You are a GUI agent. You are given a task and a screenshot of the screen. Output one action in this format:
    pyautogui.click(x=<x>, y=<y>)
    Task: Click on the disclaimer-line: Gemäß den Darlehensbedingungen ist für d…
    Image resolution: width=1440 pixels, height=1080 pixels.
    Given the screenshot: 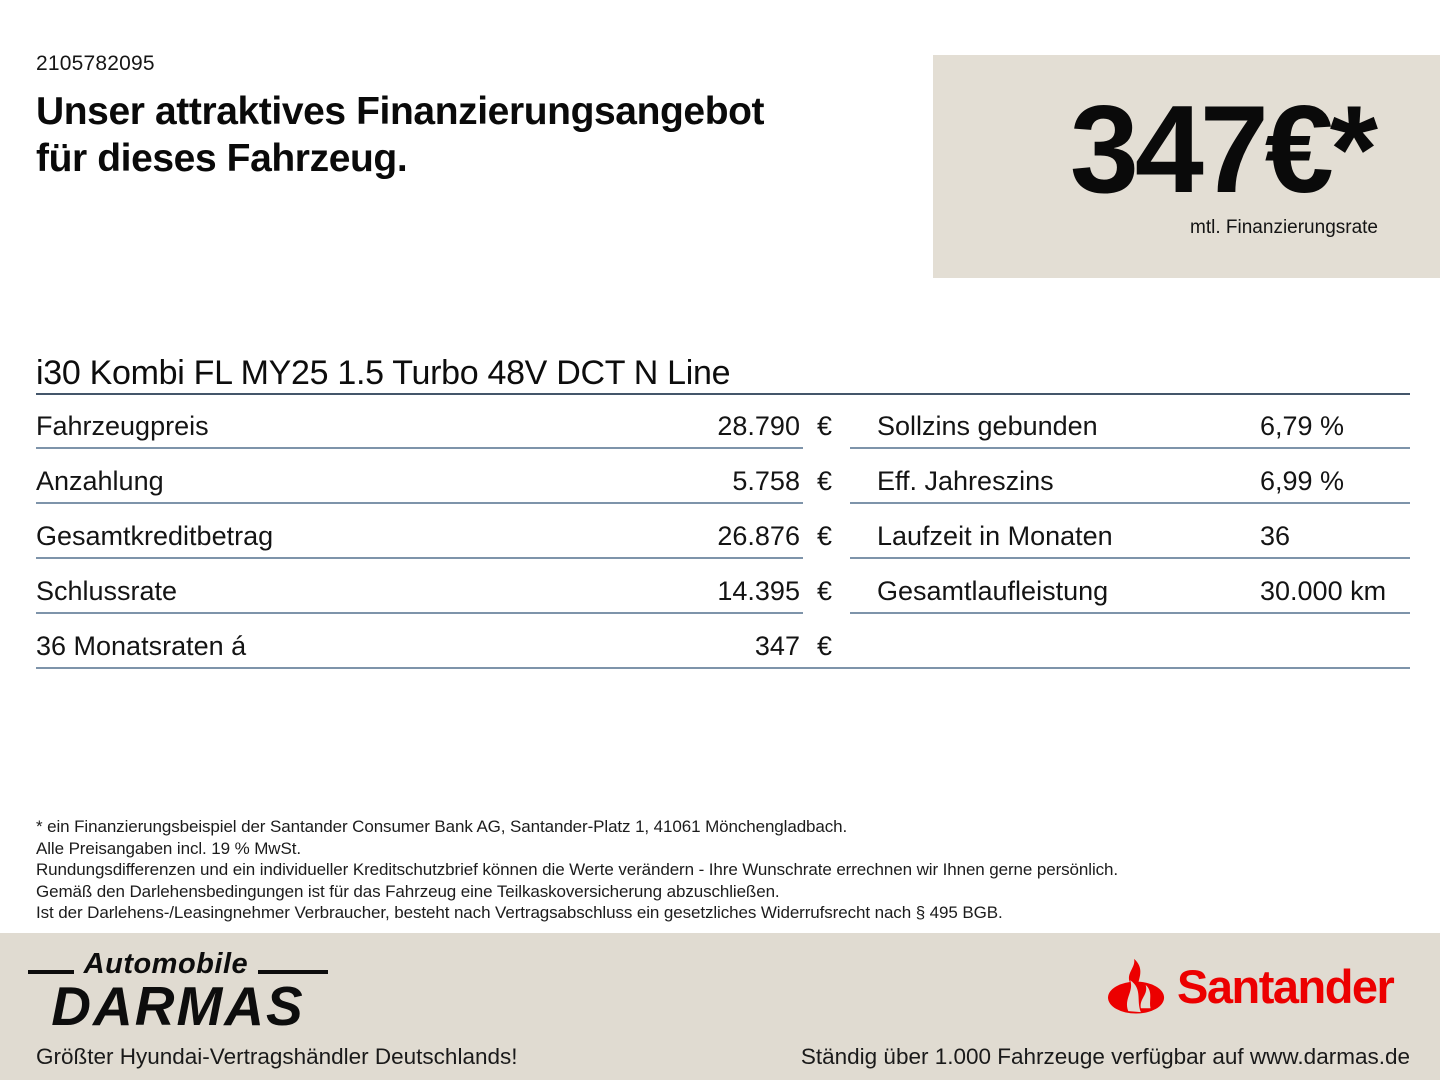 What is the action you would take?
    pyautogui.click(x=408, y=891)
    